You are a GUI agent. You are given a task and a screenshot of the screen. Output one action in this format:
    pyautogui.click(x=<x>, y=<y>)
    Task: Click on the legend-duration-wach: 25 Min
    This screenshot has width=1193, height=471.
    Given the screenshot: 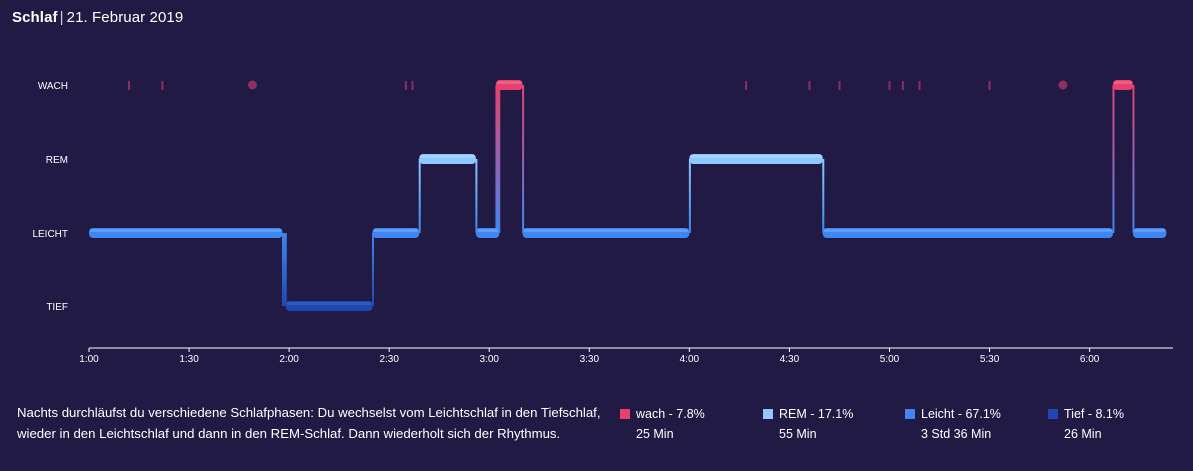 What is the action you would take?
    pyautogui.click(x=655, y=434)
    